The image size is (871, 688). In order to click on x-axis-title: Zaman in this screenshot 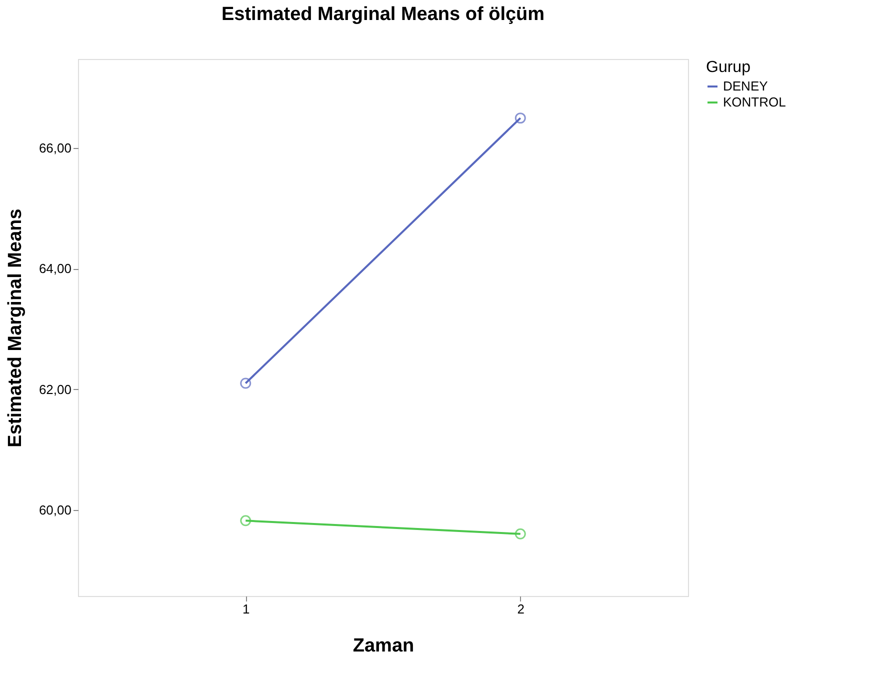, I will do `click(383, 646)`.